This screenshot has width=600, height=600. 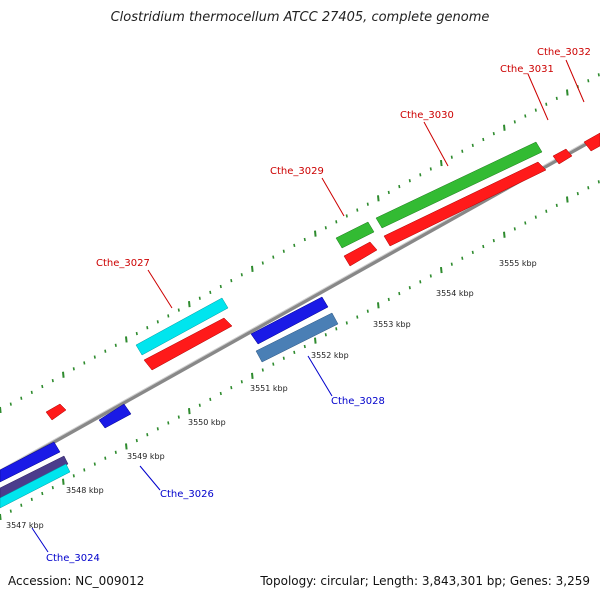 What do you see at coordinates (297, 171) in the screenshot?
I see `gene-label: Cthe_3029` at bounding box center [297, 171].